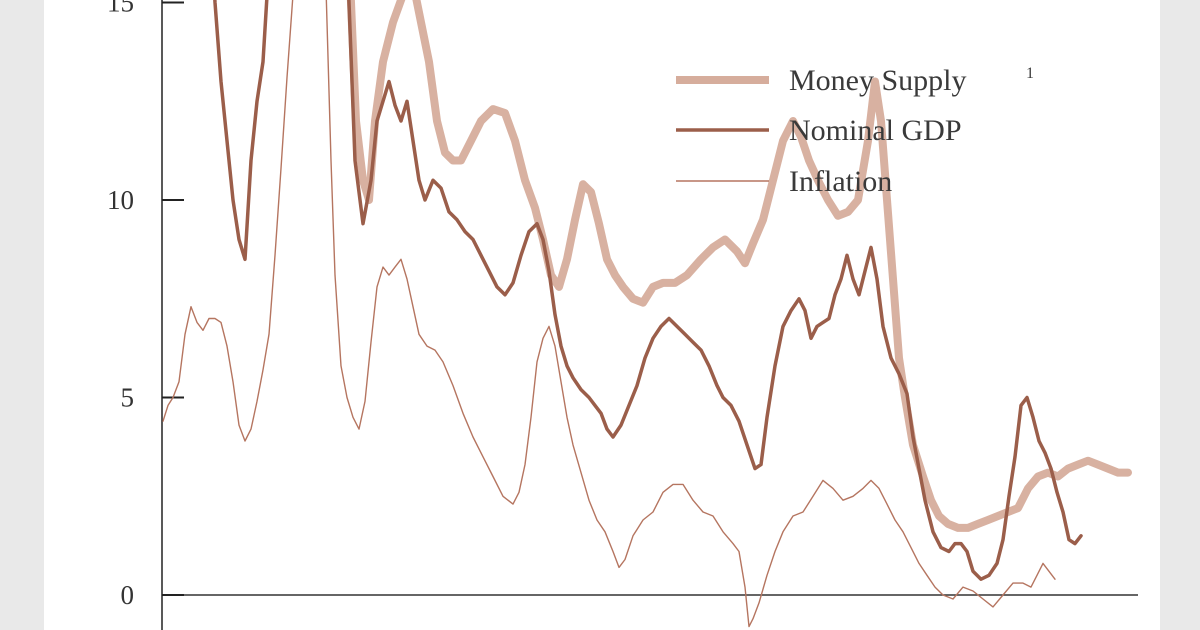  I want to click on y-tick-label: 15, so click(120, 9).